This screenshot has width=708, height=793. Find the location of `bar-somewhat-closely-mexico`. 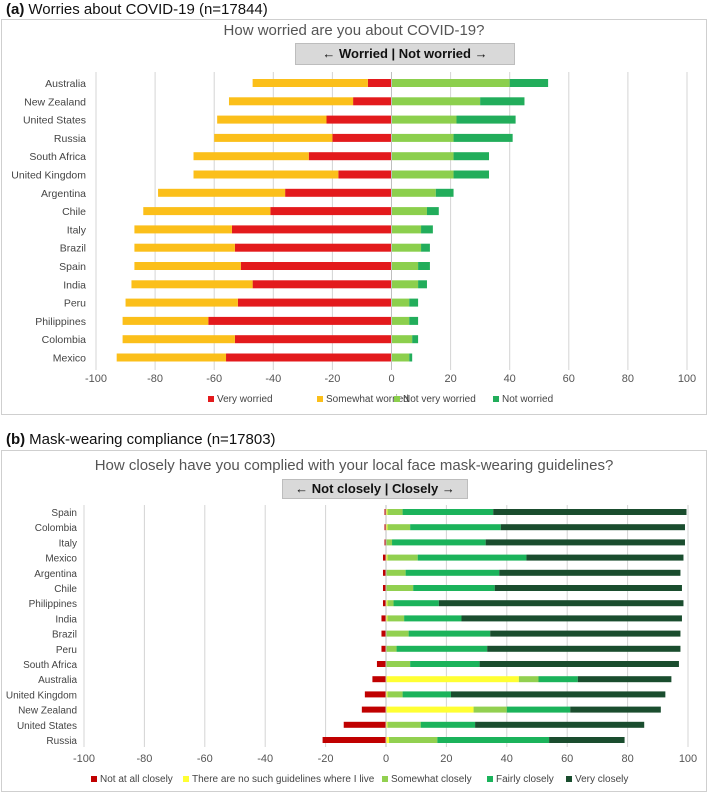

bar-somewhat-closely-mexico is located at coordinates (402, 557).